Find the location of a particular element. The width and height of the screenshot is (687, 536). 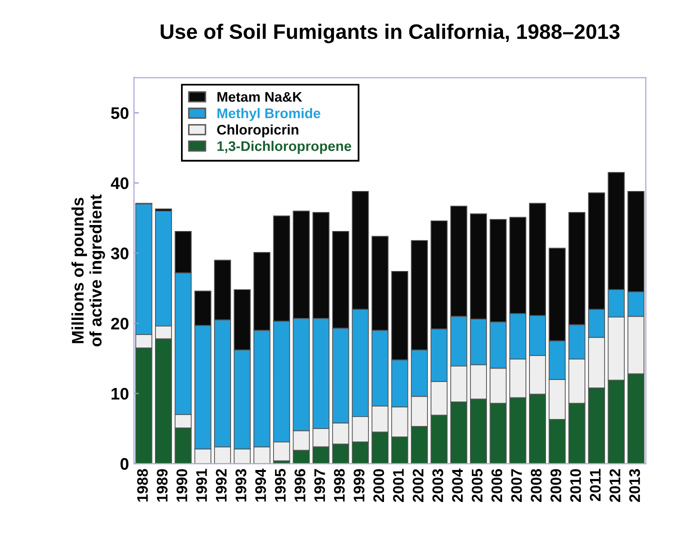

legend-label: Metam Na&K is located at coordinates (260, 97).